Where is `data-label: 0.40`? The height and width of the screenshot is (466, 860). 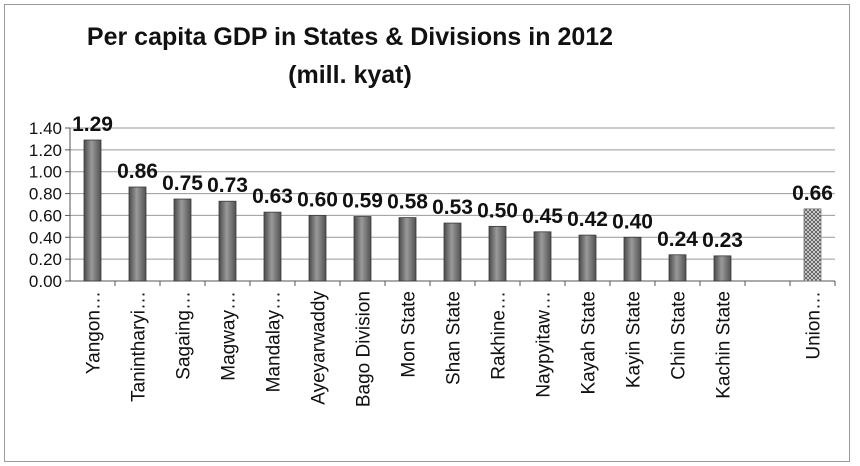 data-label: 0.40 is located at coordinates (632, 221).